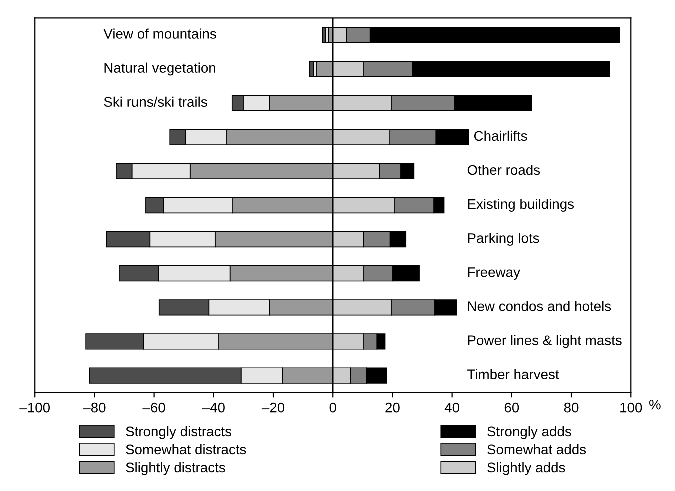 The image size is (675, 491). What do you see at coordinates (176, 469) in the screenshot?
I see `legend-label: Slightly distracts` at bounding box center [176, 469].